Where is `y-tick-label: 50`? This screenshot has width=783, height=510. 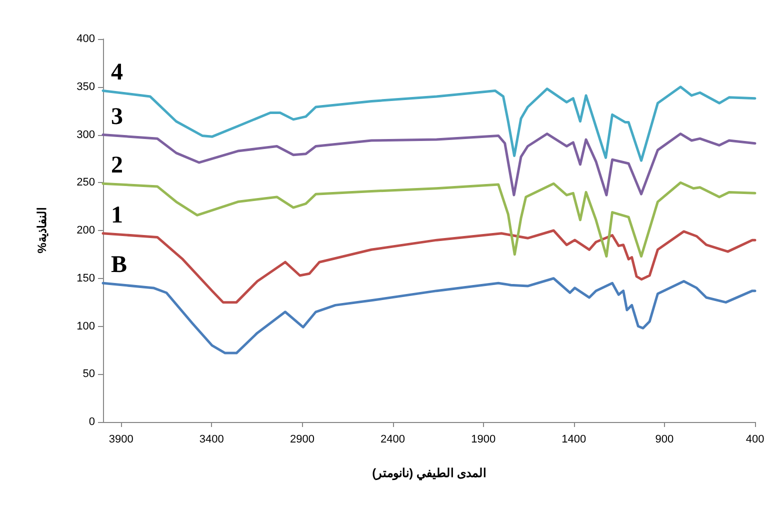
y-tick-label: 50 is located at coordinates (88, 374).